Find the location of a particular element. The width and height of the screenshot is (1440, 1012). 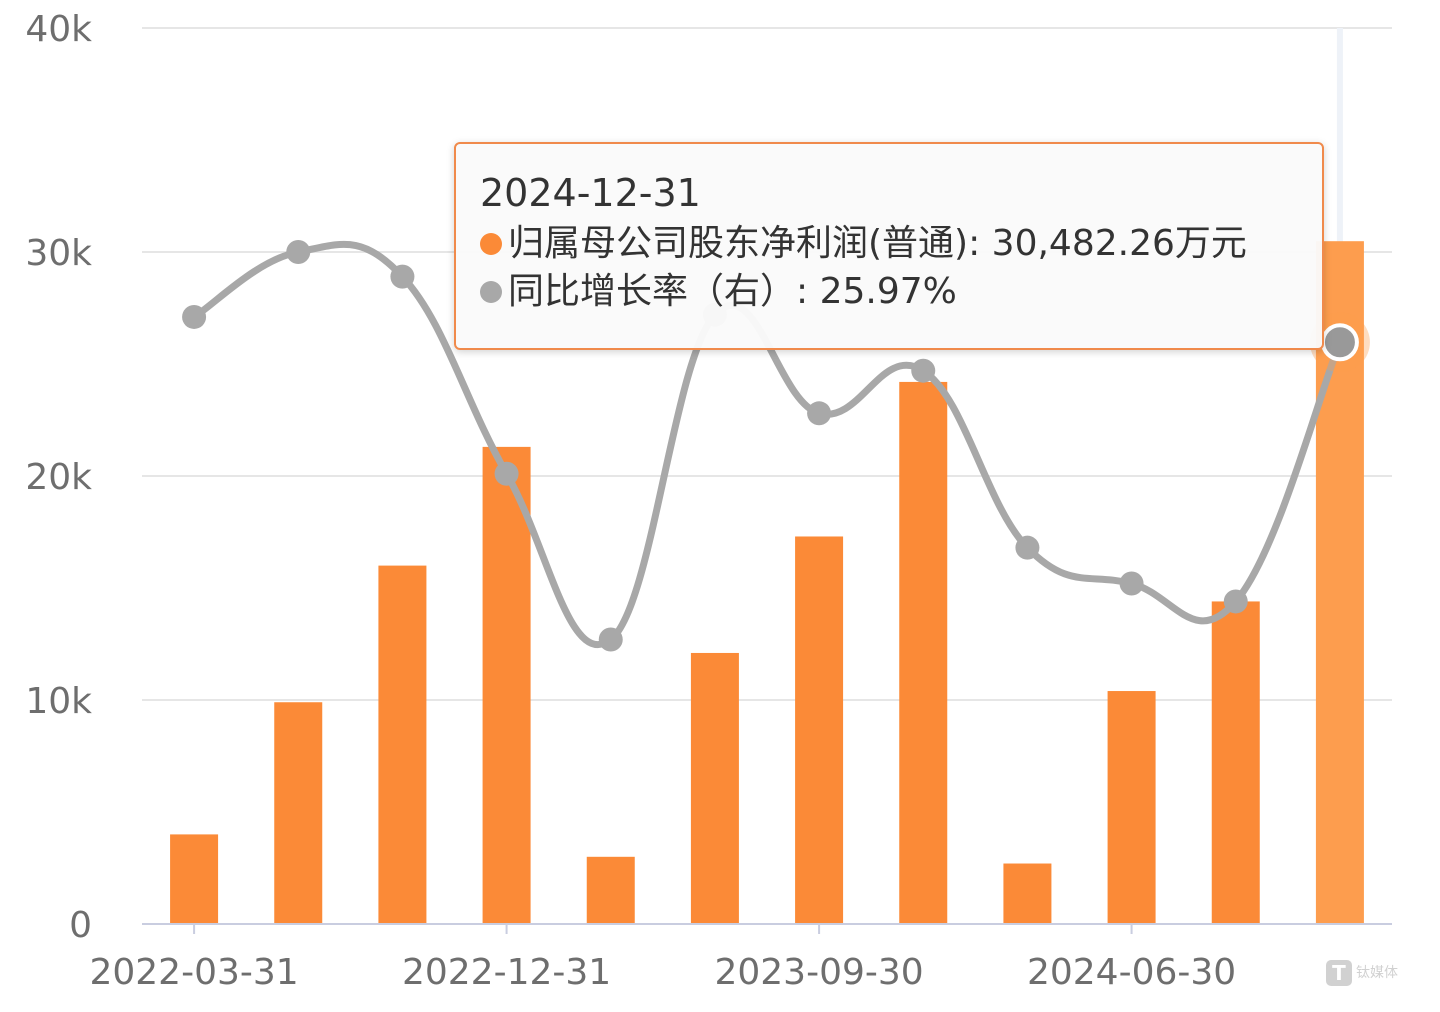

tooltip-row-growth: 同比增长率（右）: 25.97% is located at coordinates (901, 292).